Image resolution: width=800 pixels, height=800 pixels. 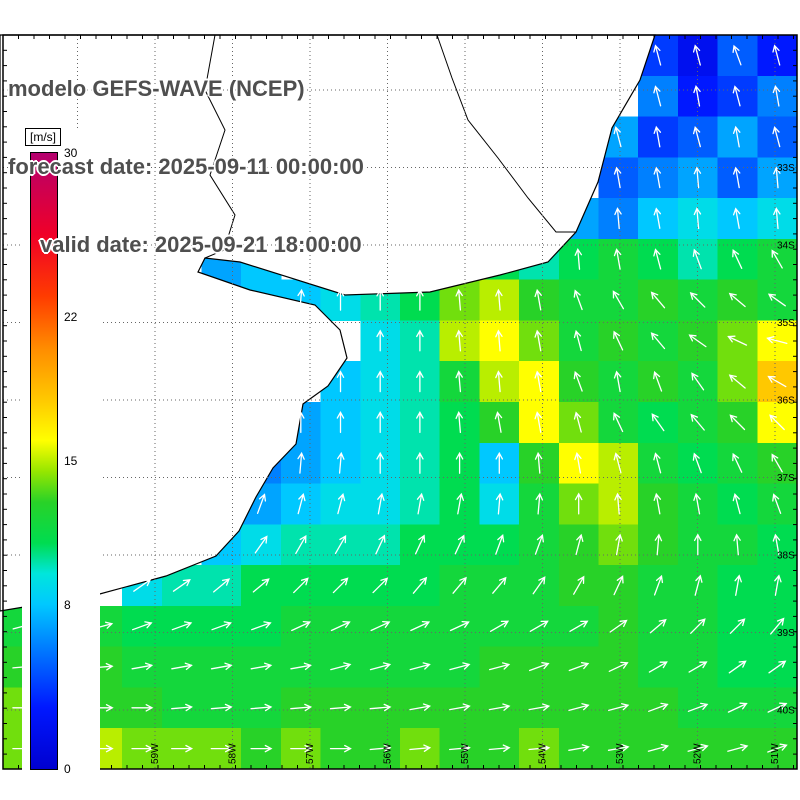 I want to click on lon-label: 58W, so click(x=233, y=753).